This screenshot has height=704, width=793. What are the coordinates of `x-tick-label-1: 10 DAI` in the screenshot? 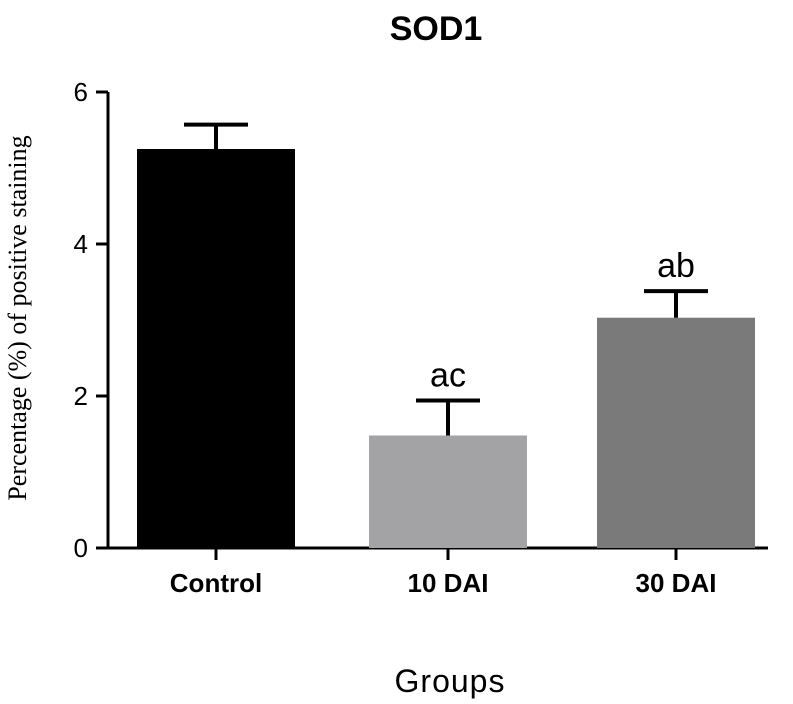 It's located at (448, 583).